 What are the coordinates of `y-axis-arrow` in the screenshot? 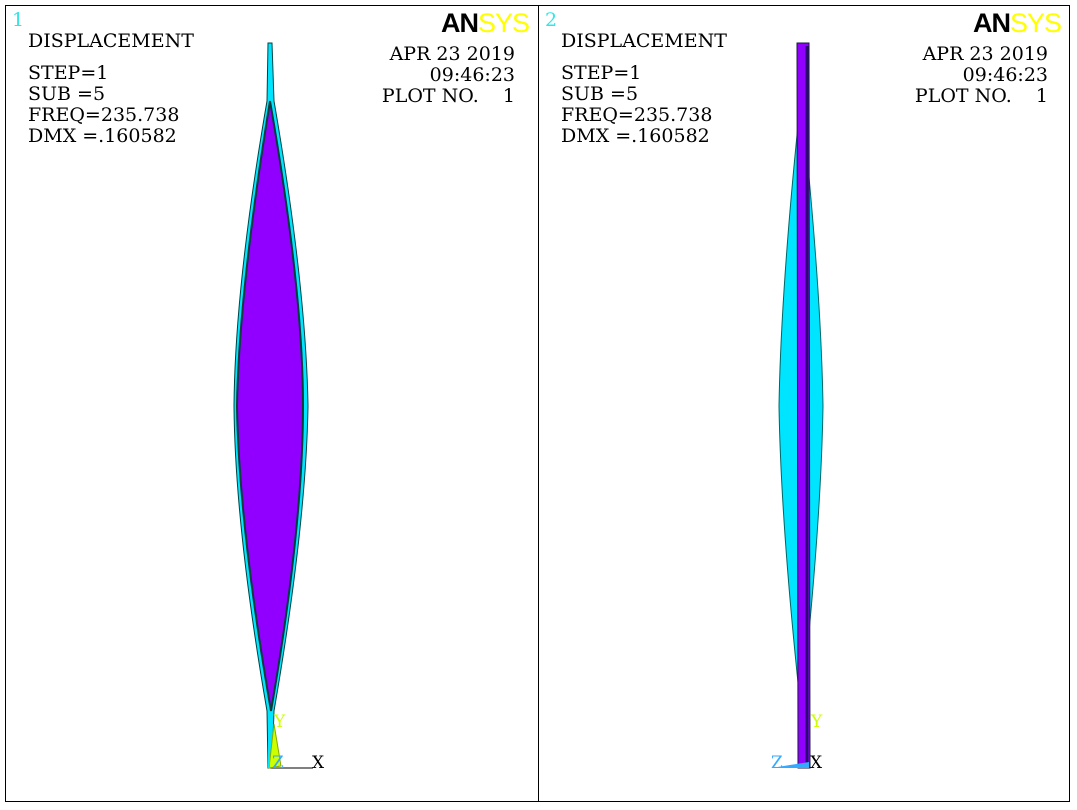 It's located at (275, 746).